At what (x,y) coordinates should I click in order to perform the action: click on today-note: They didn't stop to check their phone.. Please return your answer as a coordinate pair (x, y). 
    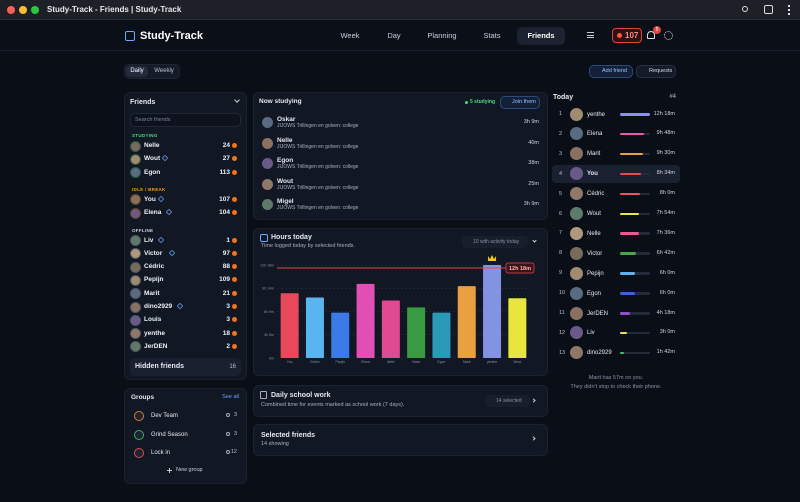
    Looking at the image, I should click on (616, 387).